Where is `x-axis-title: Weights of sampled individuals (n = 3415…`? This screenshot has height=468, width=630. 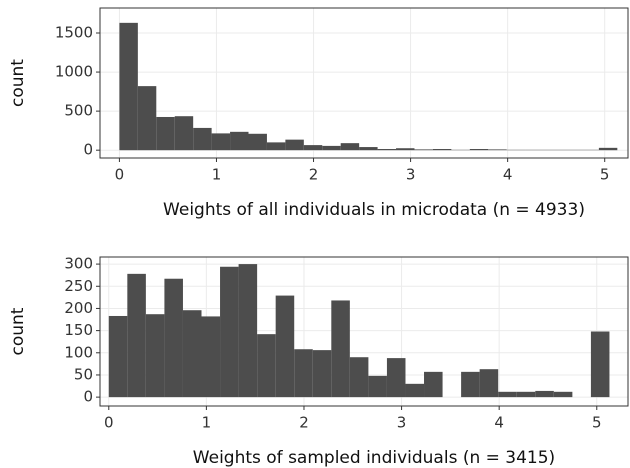 x-axis-title: Weights of sampled individuals (n = 3415… is located at coordinates (374, 458).